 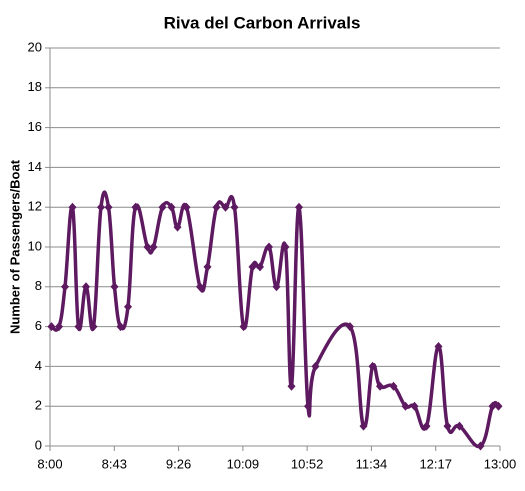 I want to click on x-tick-label: 13:00, so click(x=500, y=463).